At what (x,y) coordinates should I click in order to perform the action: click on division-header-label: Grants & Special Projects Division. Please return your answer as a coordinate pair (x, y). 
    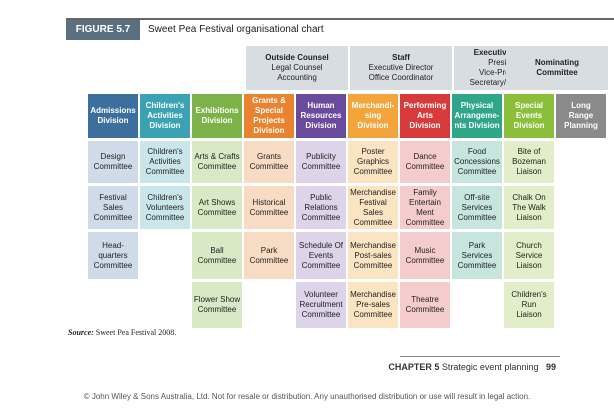
    Looking at the image, I should click on (269, 115).